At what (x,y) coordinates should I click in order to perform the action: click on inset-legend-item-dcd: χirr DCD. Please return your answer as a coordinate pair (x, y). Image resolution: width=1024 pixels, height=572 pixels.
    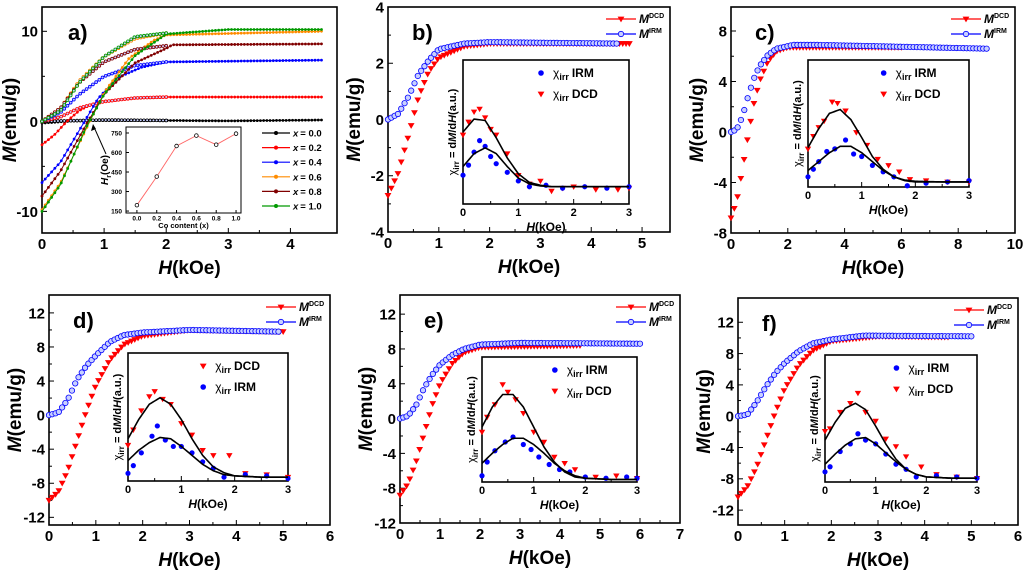
    Looking at the image, I should click on (567, 95).